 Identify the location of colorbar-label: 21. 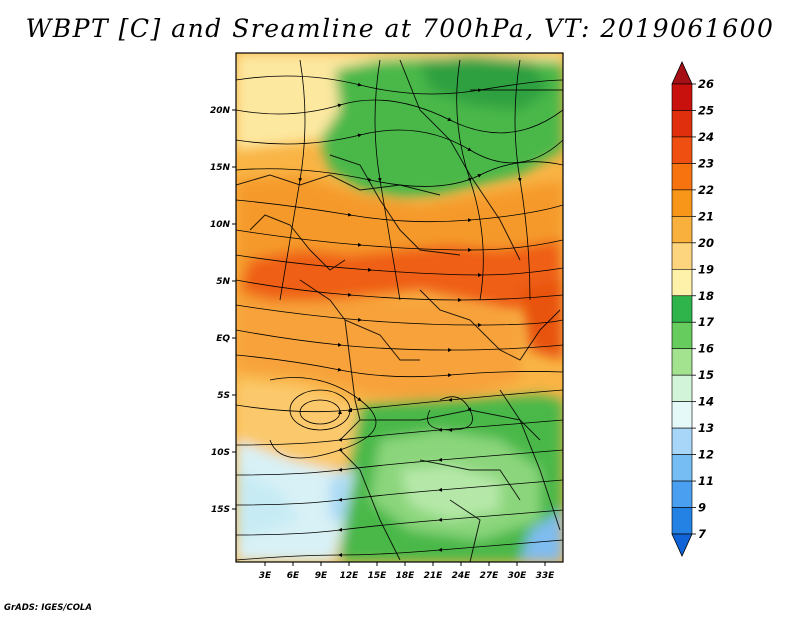
(706, 216).